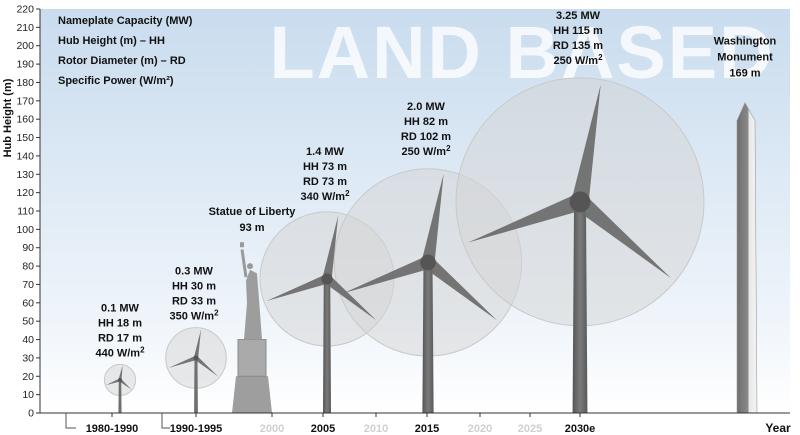 This screenshot has height=435, width=800. Describe the element at coordinates (323, 429) in the screenshot. I see `x-tick-label: 2005` at that location.